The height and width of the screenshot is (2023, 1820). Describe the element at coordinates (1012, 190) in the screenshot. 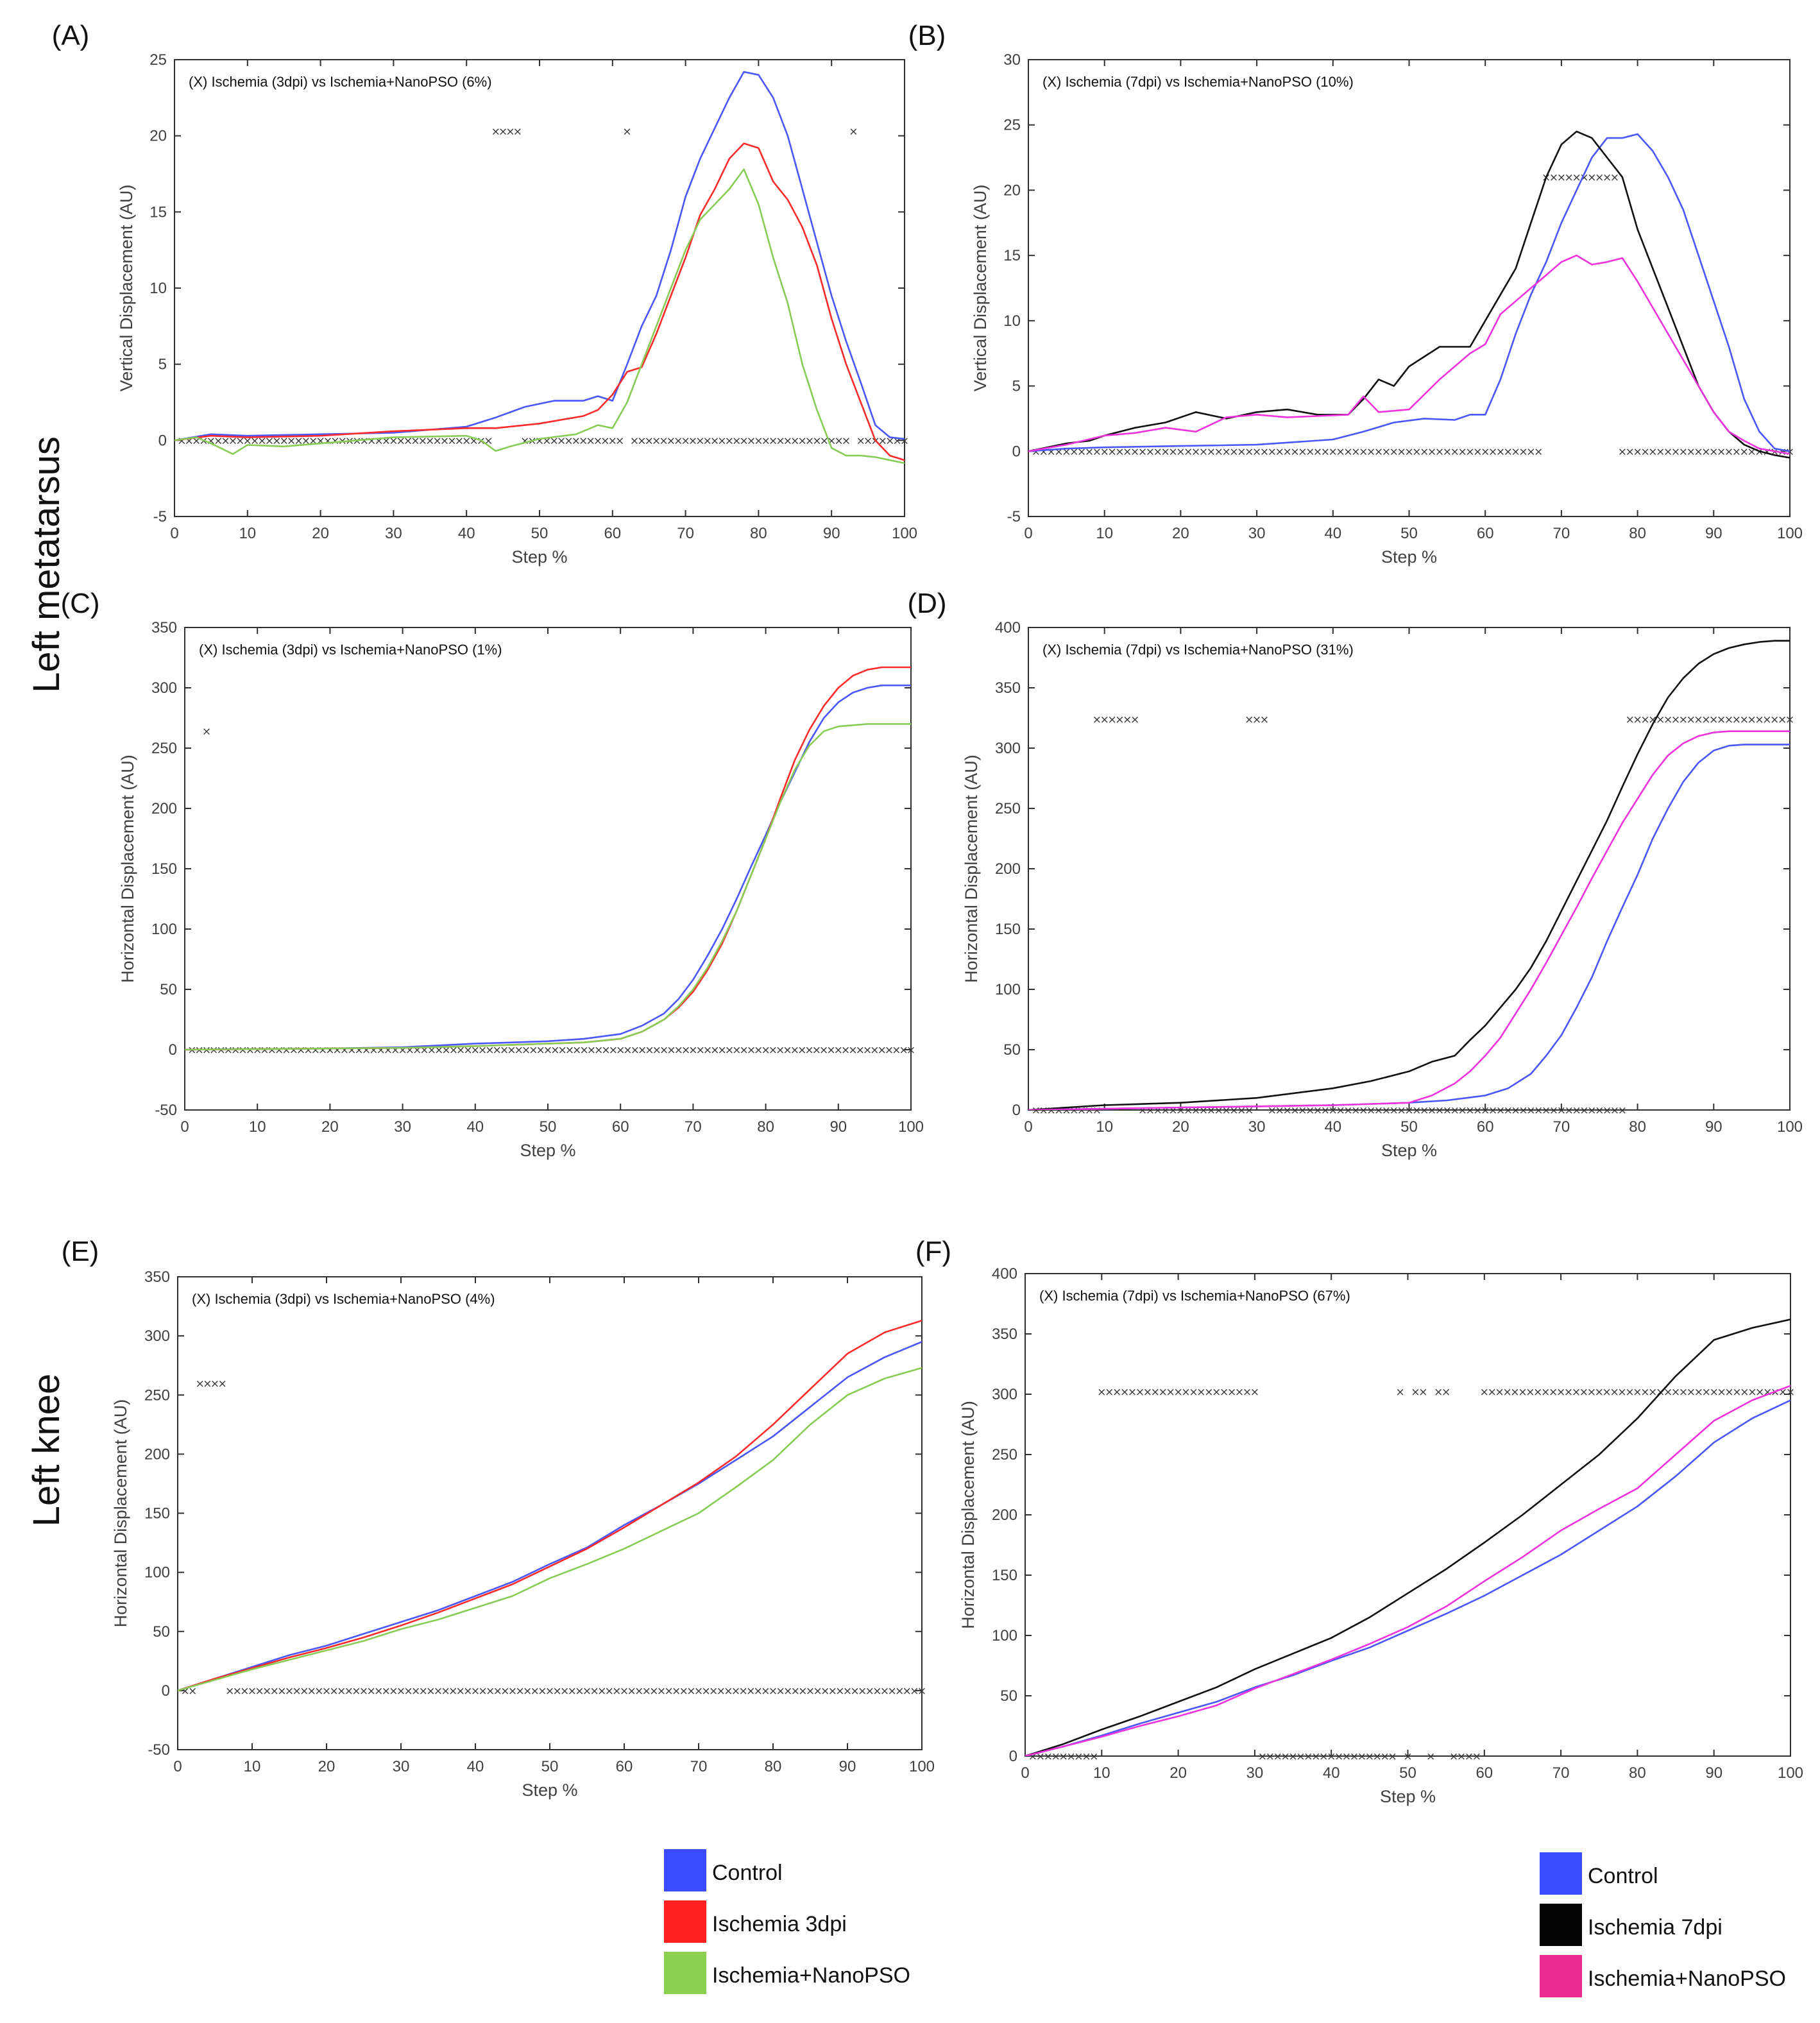

I see `y-tick-label: 20` at that location.